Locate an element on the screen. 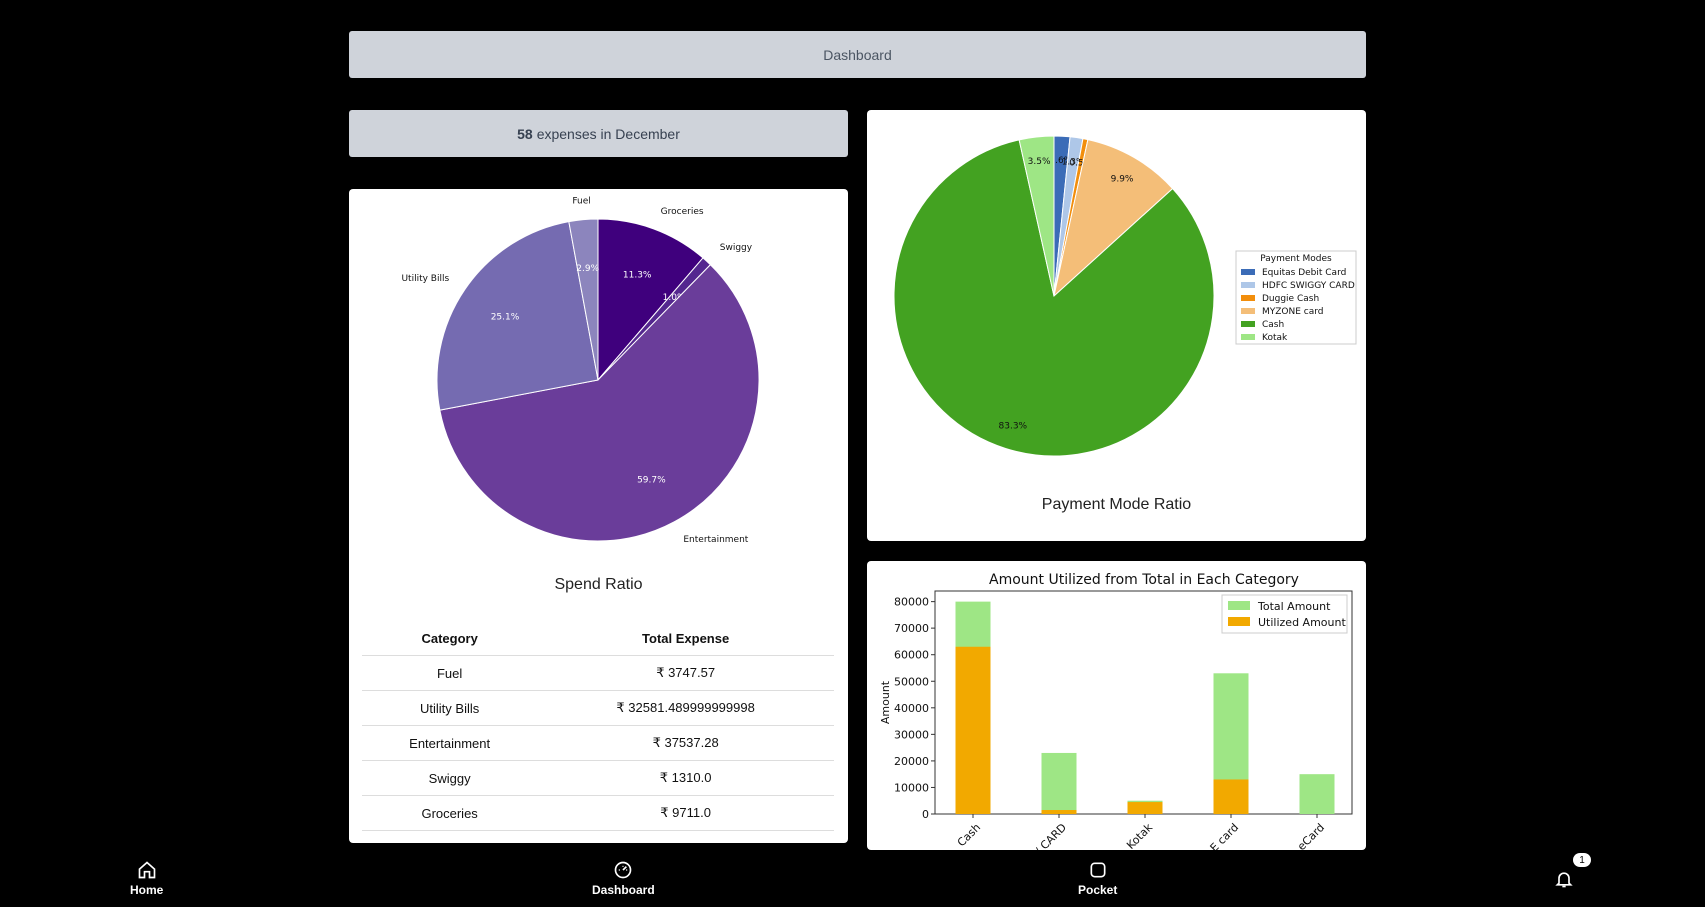 The image size is (1705, 907). column-header-total: Total Expense is located at coordinates (685, 638).